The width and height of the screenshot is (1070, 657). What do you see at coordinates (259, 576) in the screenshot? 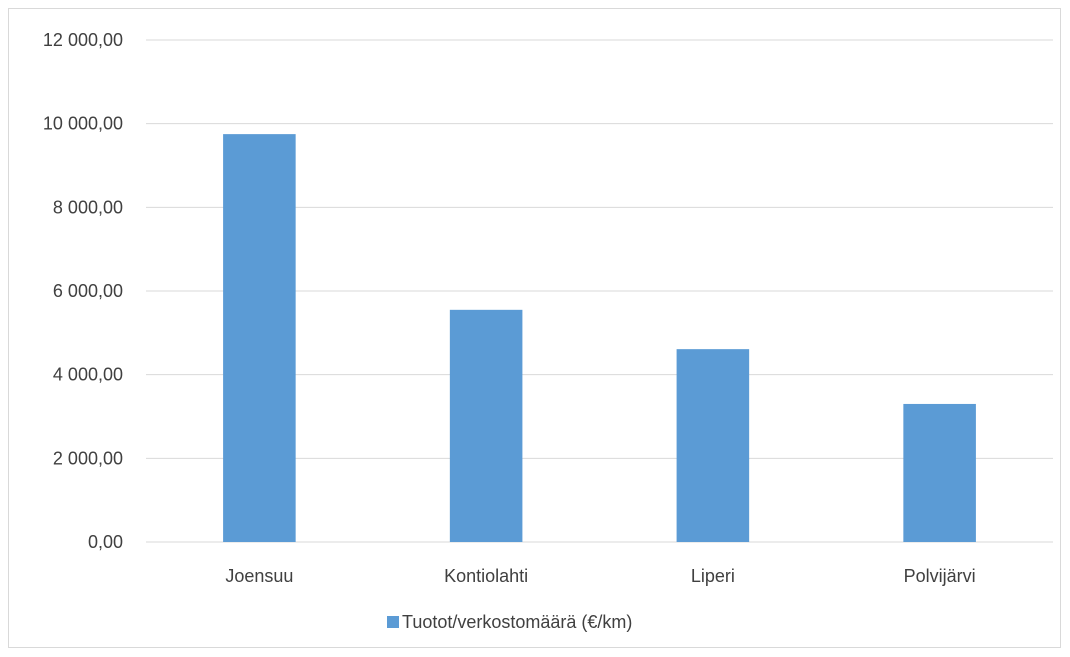
I see `x-category-label: Joensuu` at bounding box center [259, 576].